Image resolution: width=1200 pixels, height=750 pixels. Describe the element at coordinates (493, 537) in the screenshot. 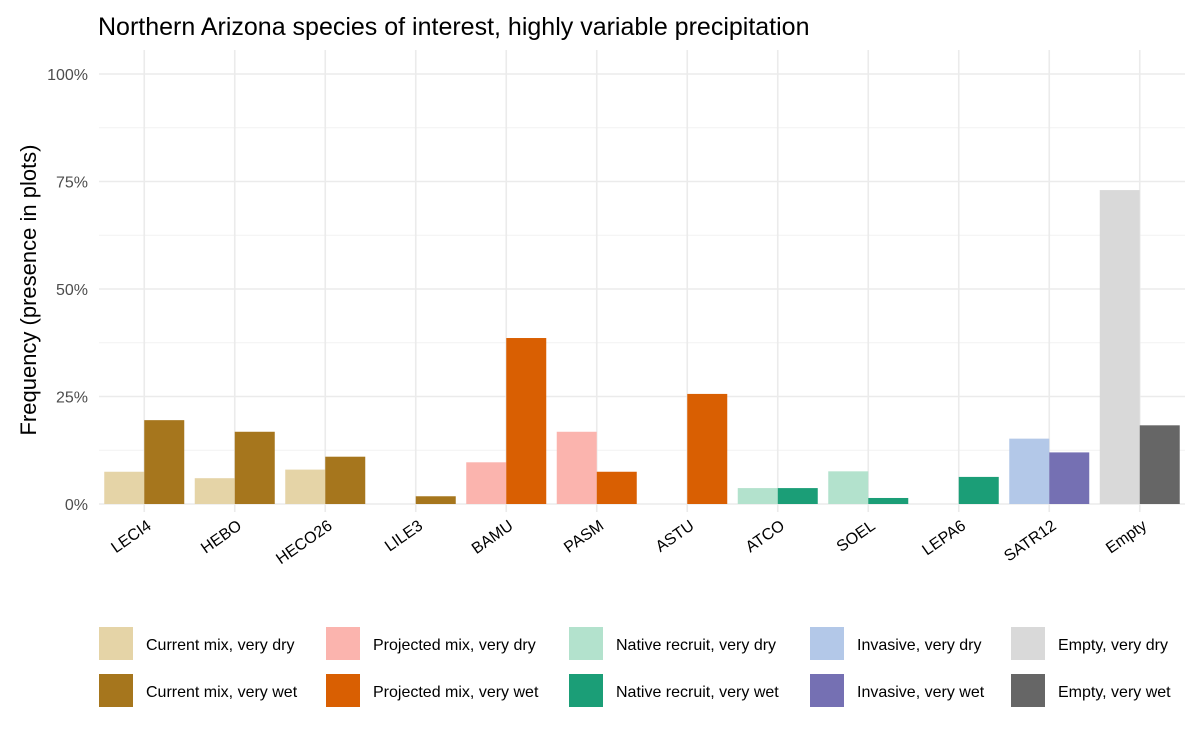

I see `x-tick-label: BAMU` at that location.